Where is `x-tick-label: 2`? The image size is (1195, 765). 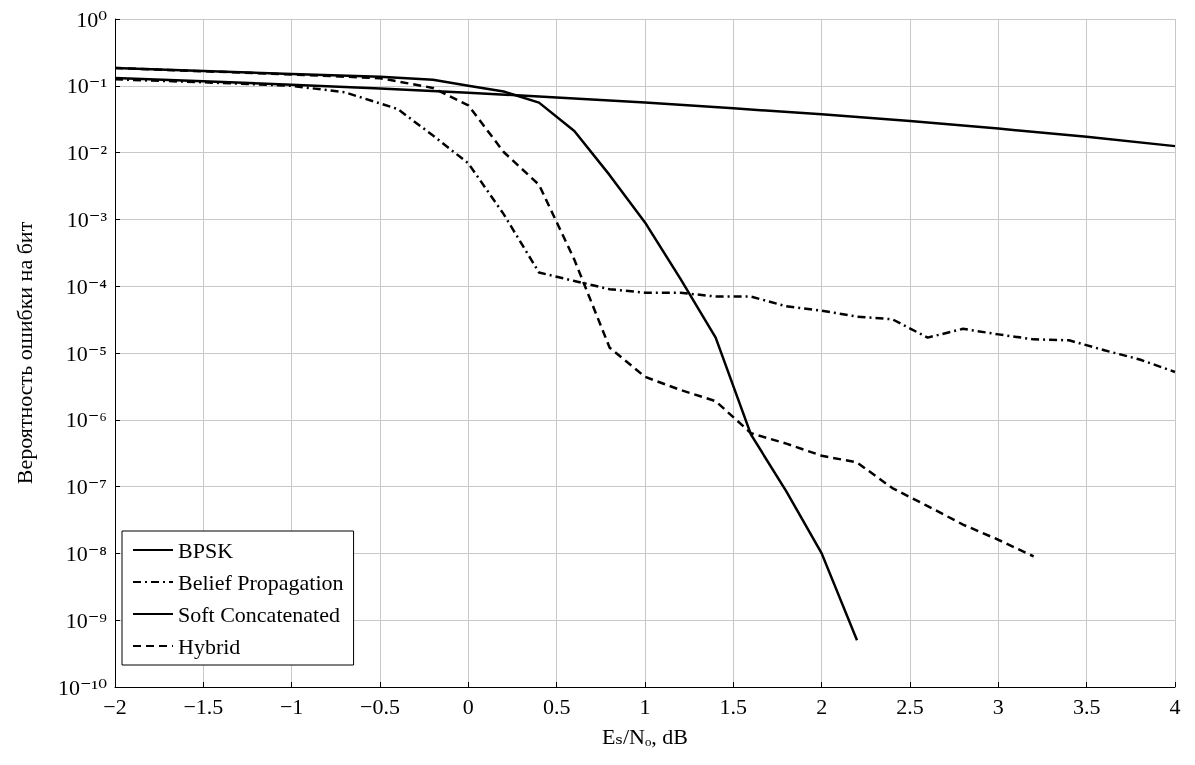
x-tick-label: 2 is located at coordinates (822, 706).